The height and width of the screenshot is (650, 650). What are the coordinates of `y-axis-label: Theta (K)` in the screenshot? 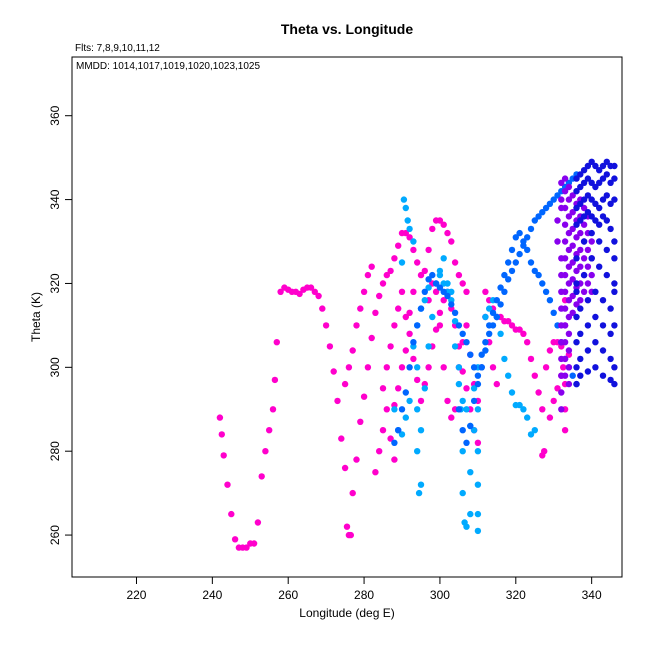 It's located at (36, 317).